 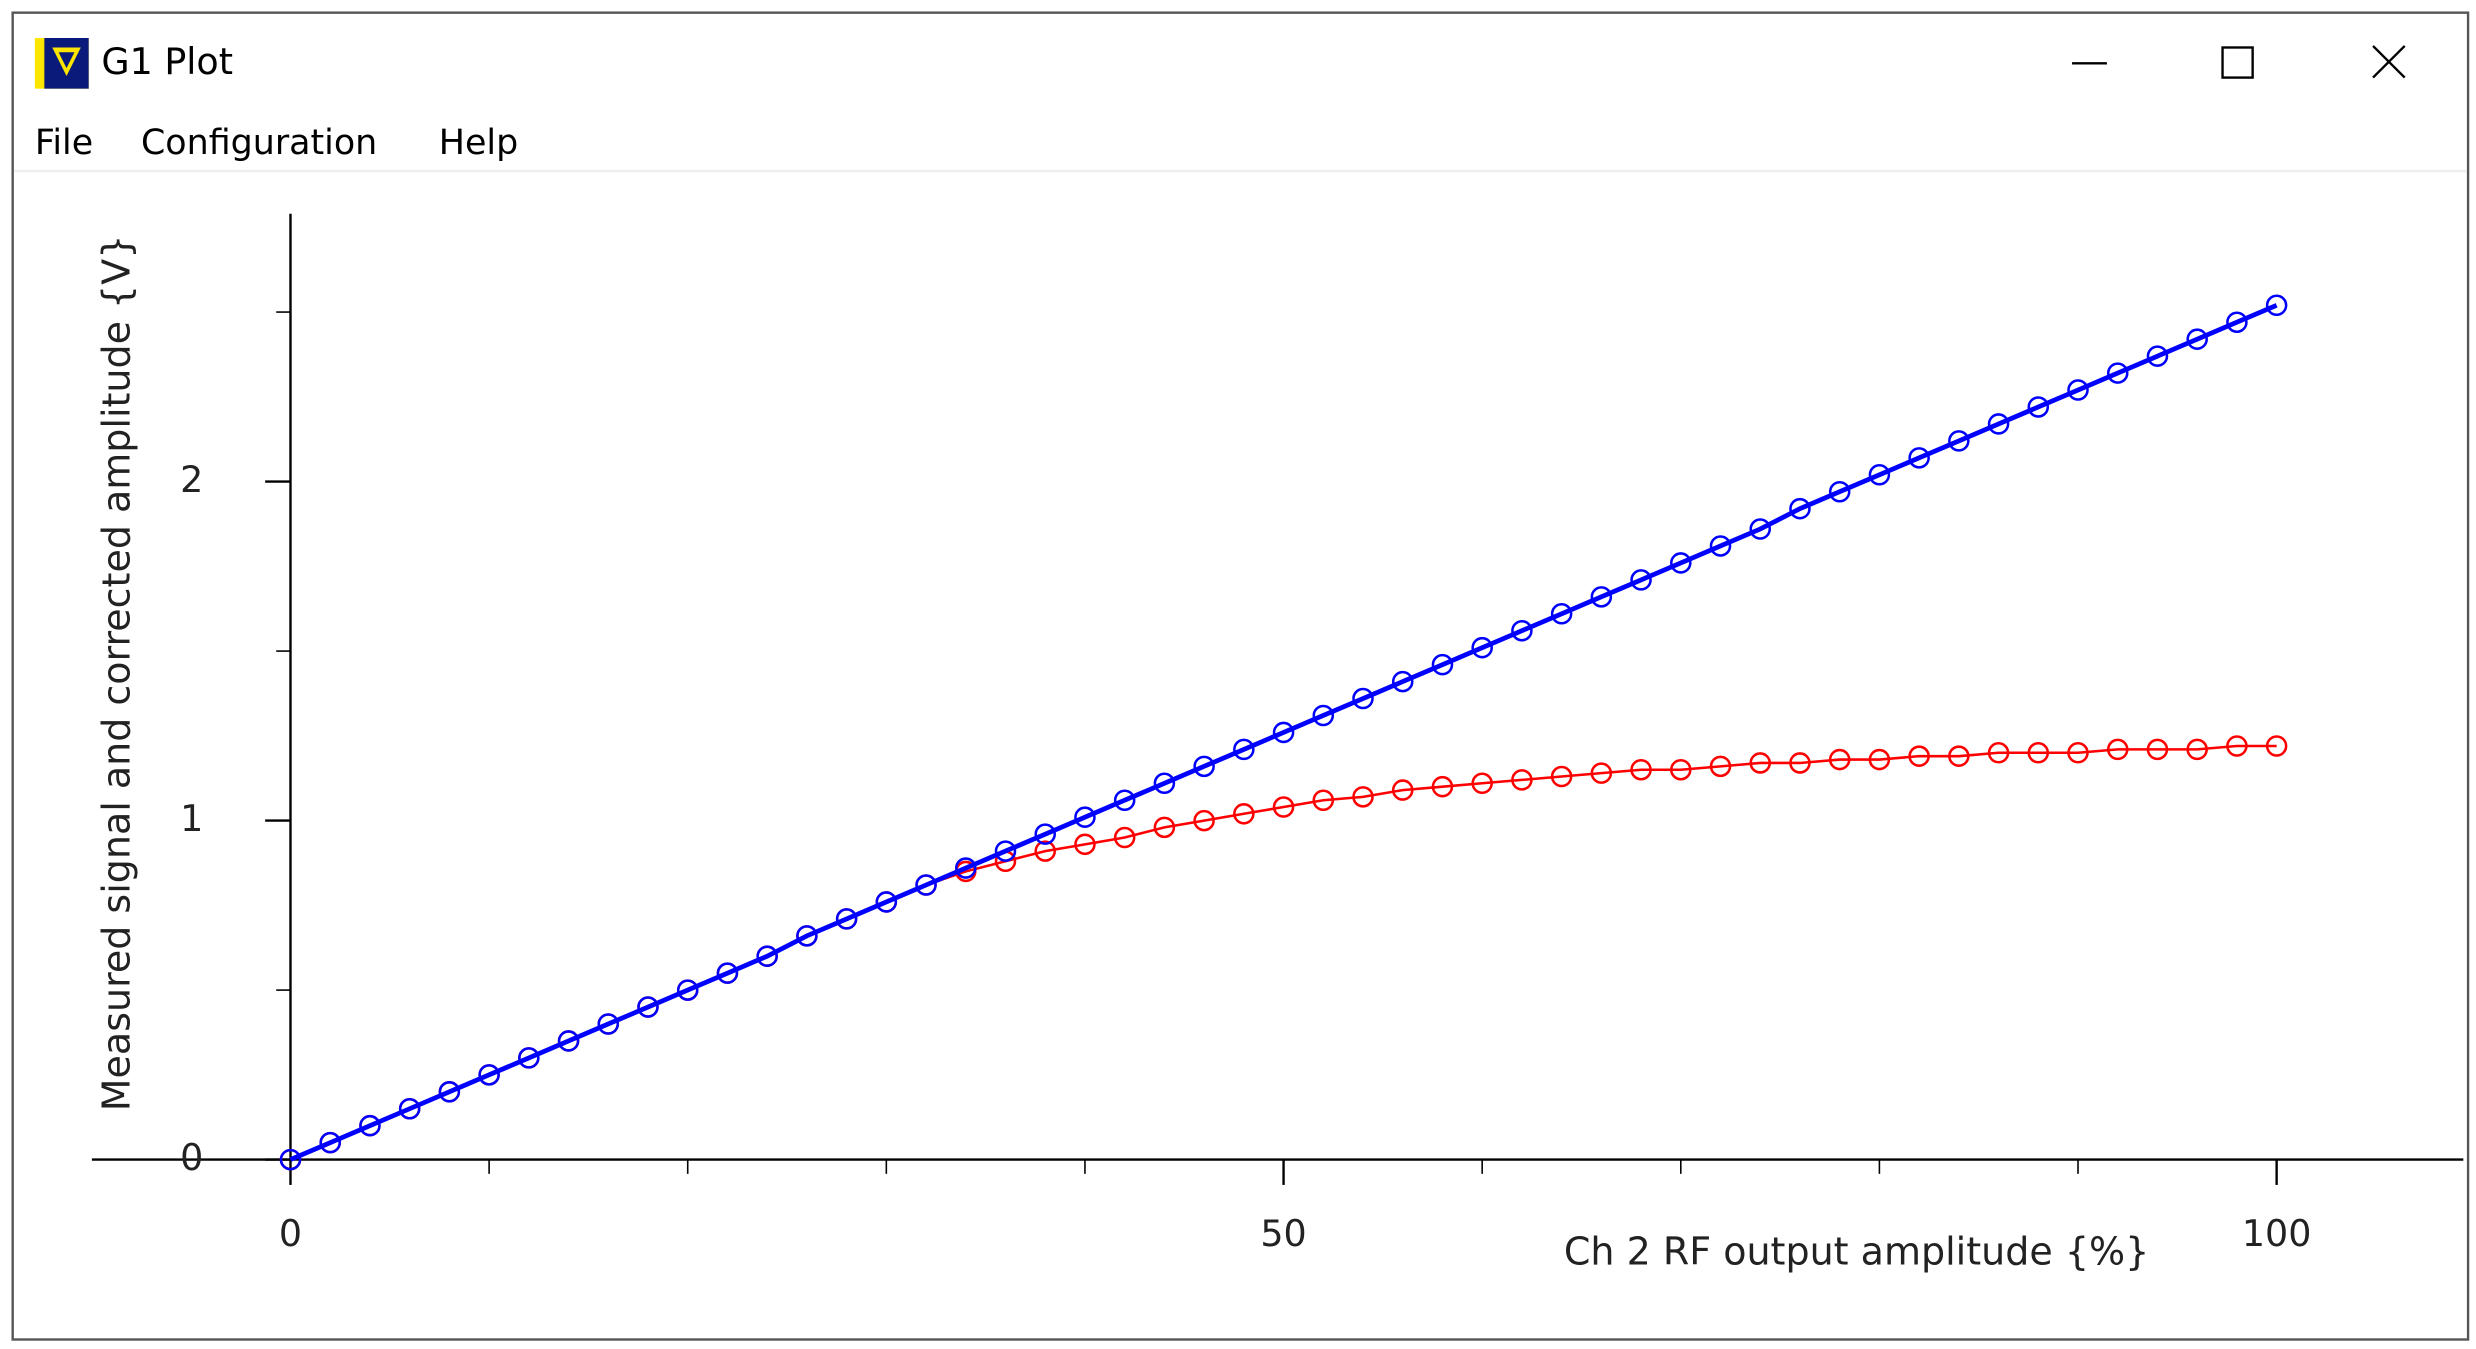 I want to click on x-axis-label: Ch 2 RF output amplitude {%}, so click(x=1856, y=1252).